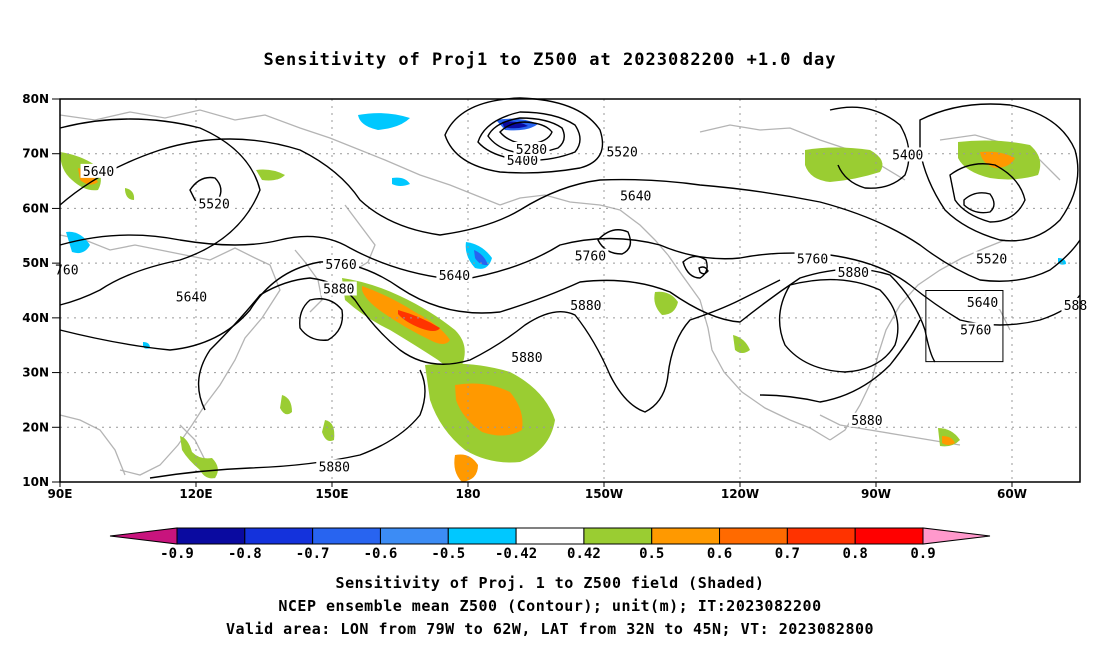  I want to click on lon-tick-label: 120W, so click(740, 494).